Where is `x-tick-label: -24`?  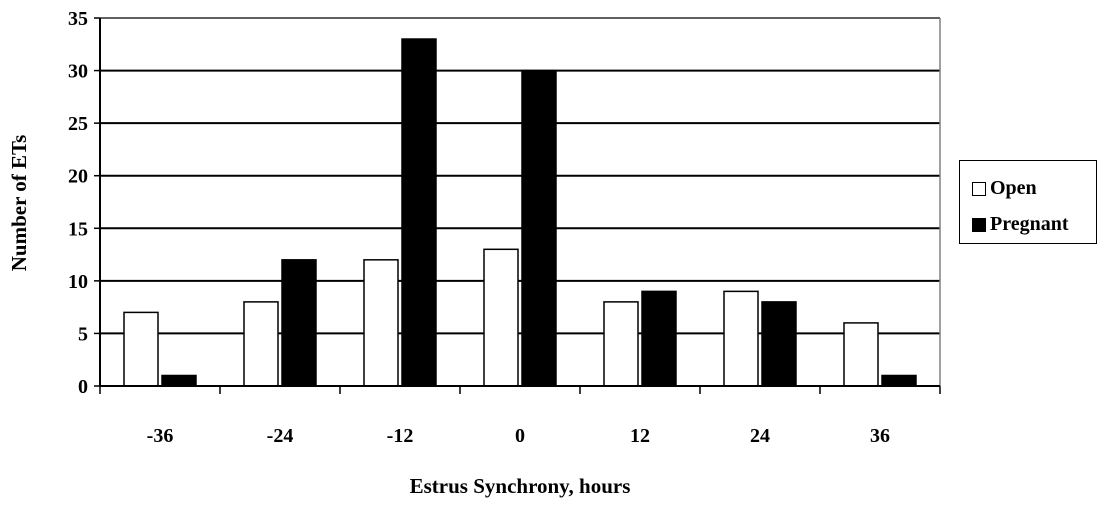 x-tick-label: -24 is located at coordinates (280, 436).